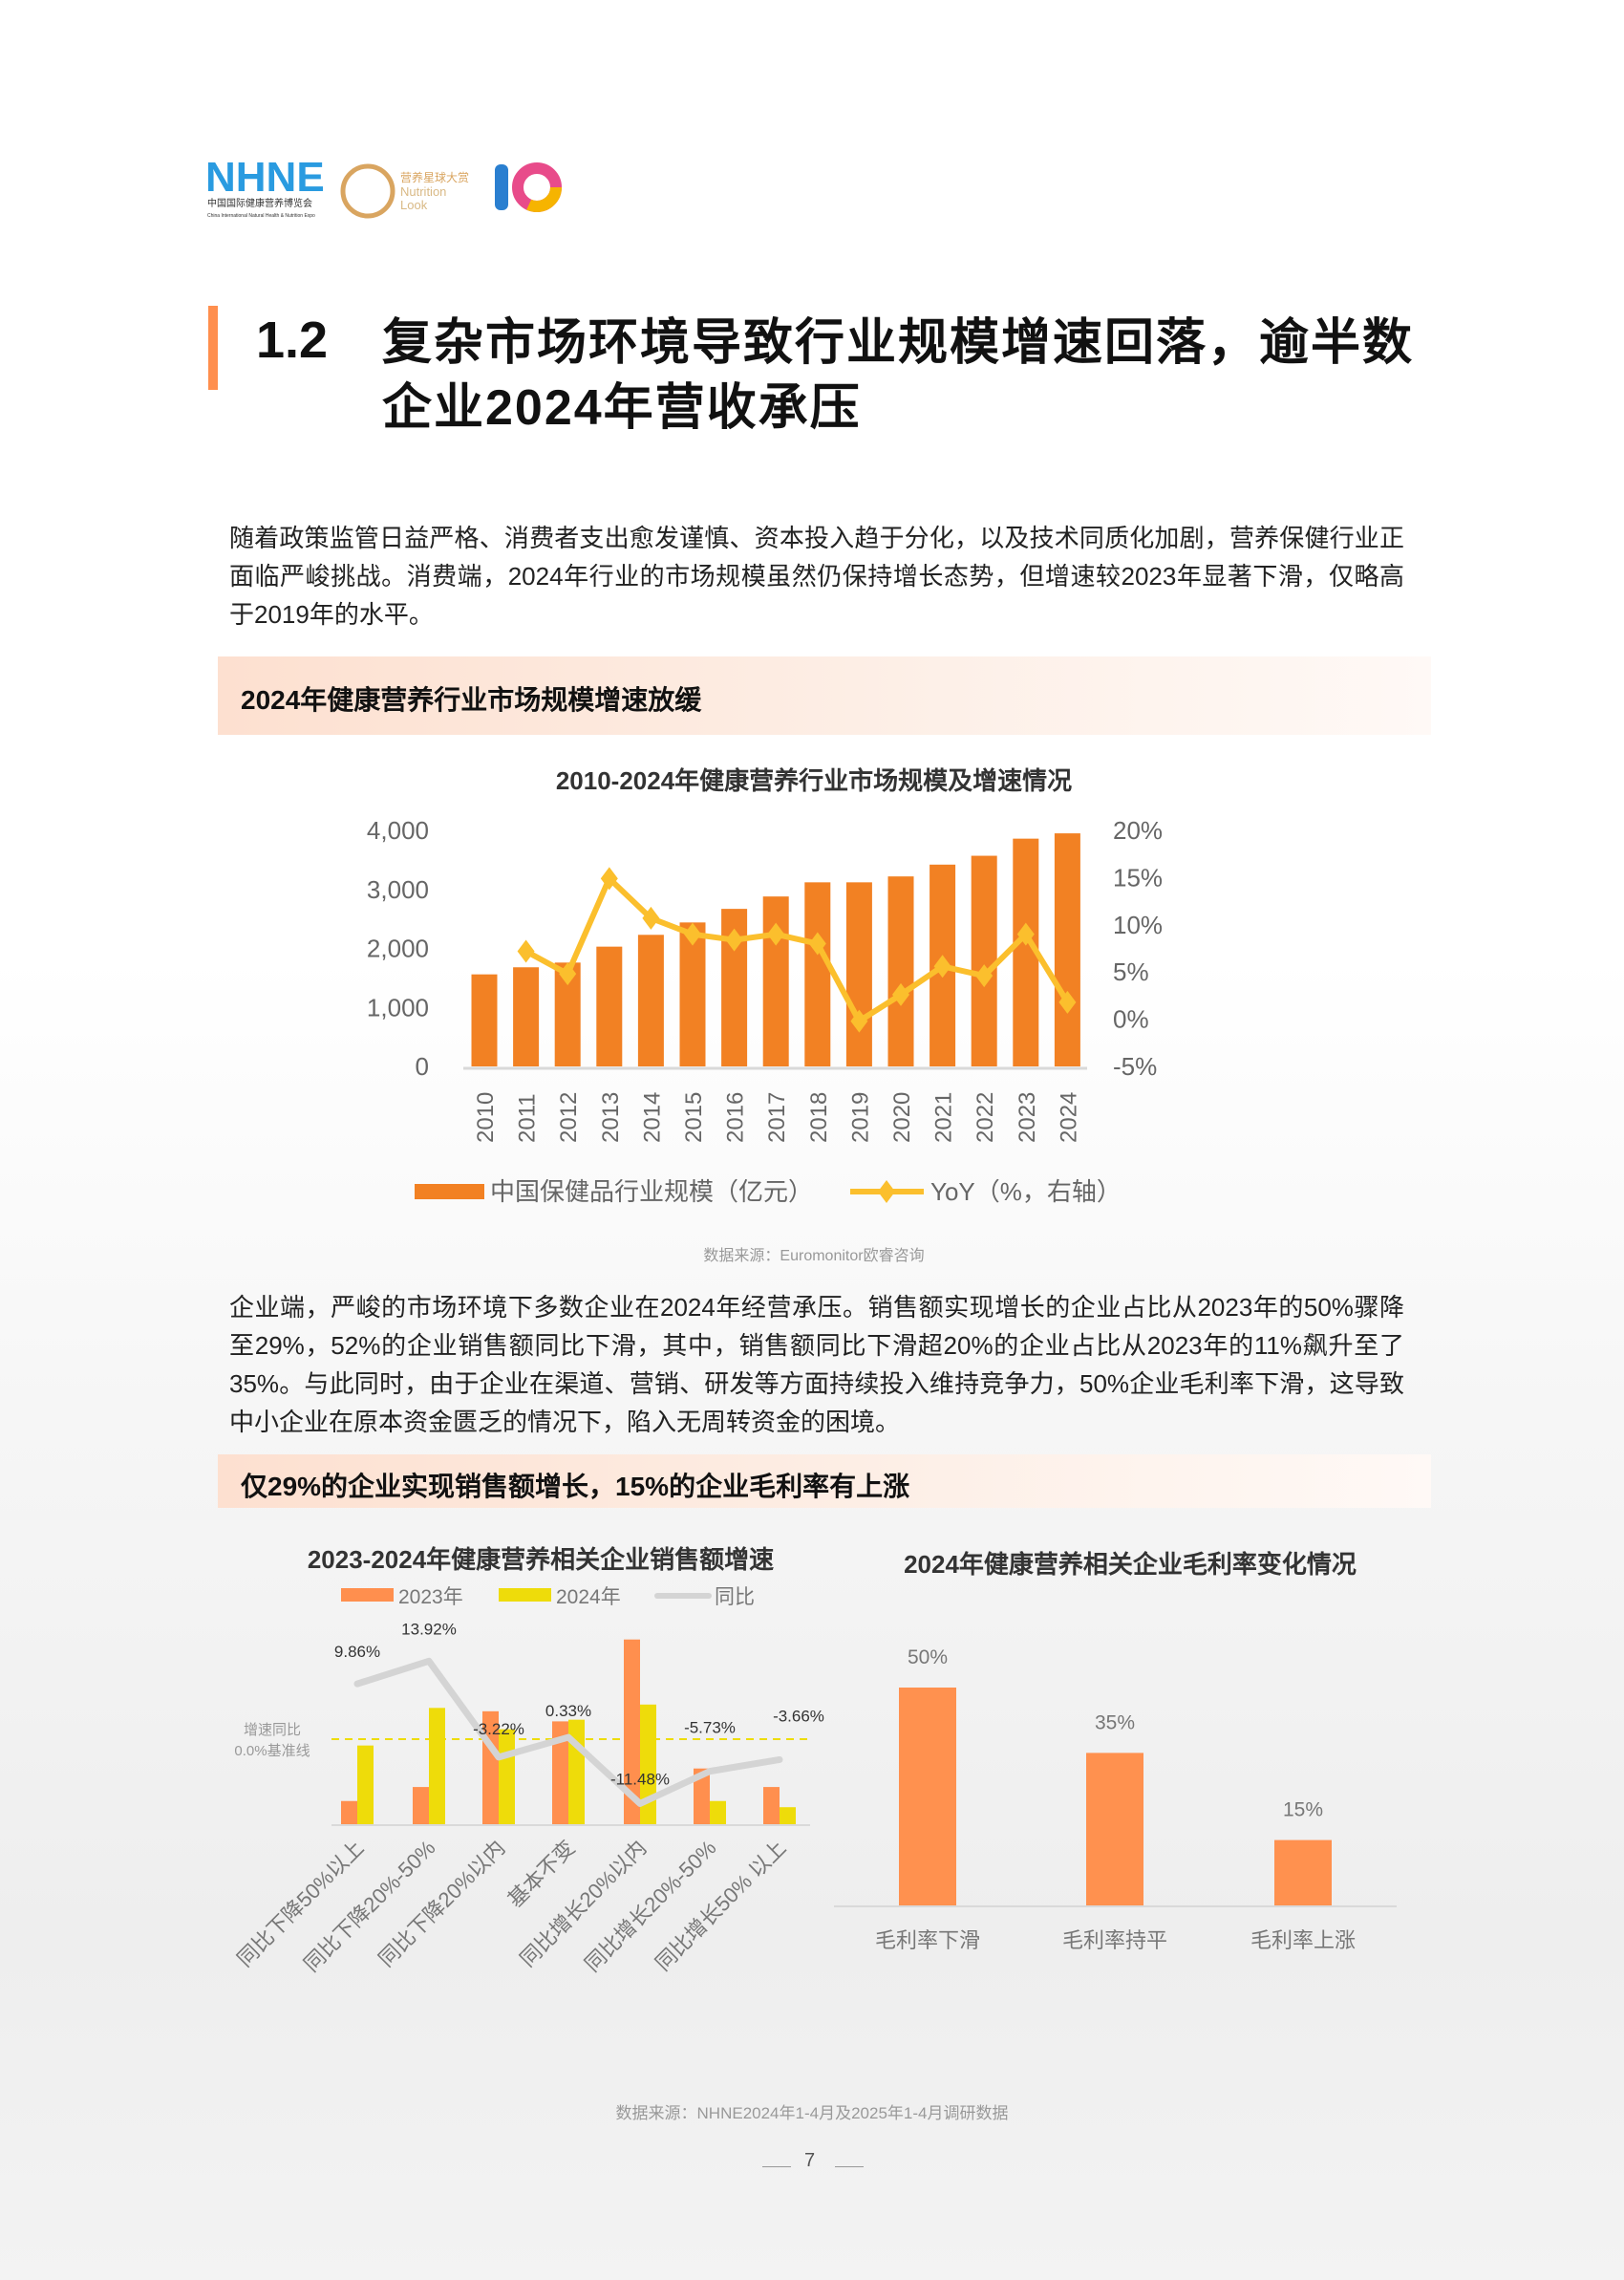 This screenshot has height=2280, width=1624. I want to click on right-axis-tick-label: 15%, so click(1138, 877).